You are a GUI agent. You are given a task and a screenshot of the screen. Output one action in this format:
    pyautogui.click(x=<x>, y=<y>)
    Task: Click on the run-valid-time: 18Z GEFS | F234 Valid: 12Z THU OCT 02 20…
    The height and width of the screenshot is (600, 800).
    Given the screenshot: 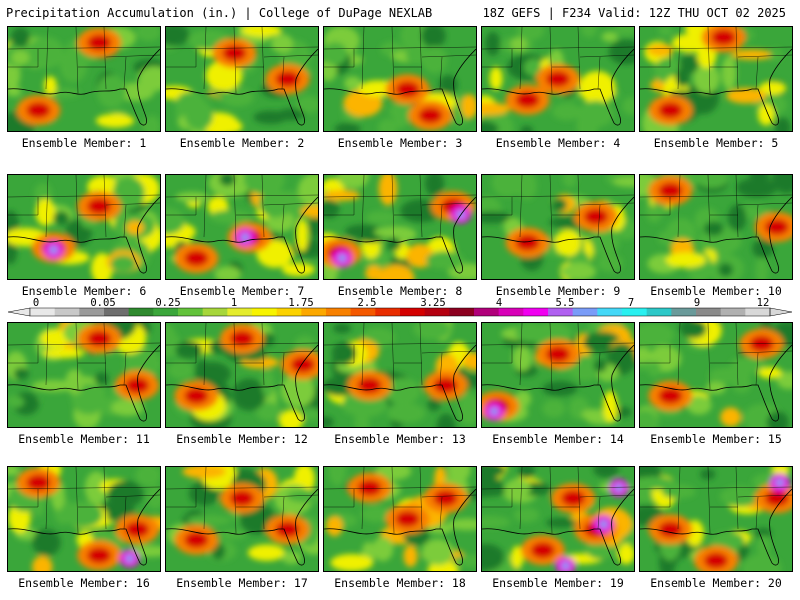 What is the action you would take?
    pyautogui.click(x=634, y=13)
    